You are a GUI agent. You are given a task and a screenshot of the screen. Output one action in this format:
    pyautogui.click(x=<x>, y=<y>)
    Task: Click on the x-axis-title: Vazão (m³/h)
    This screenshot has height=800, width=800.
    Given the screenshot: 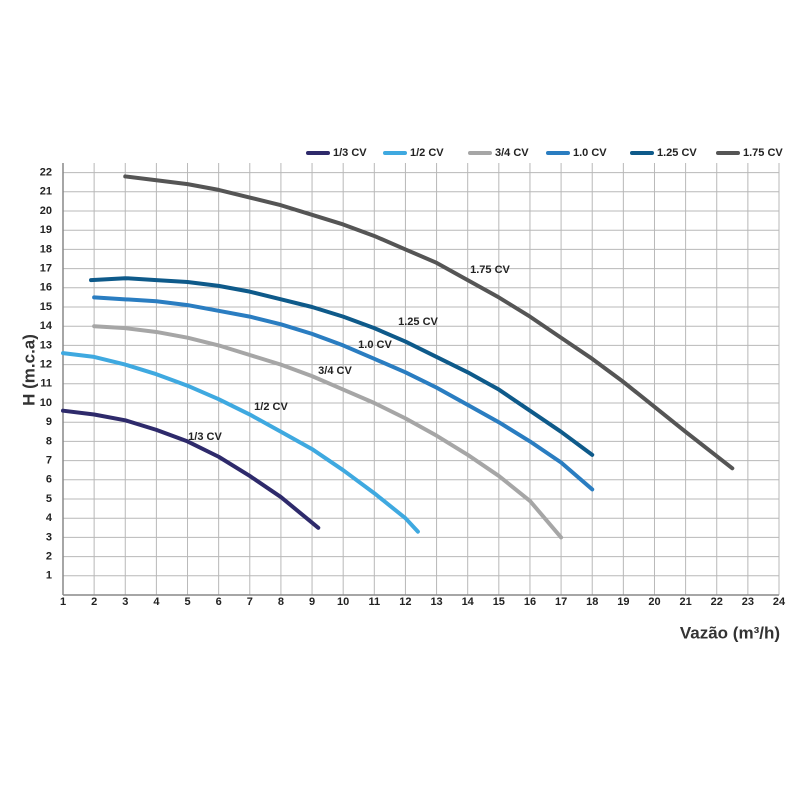 What is the action you would take?
    pyautogui.click(x=730, y=632)
    